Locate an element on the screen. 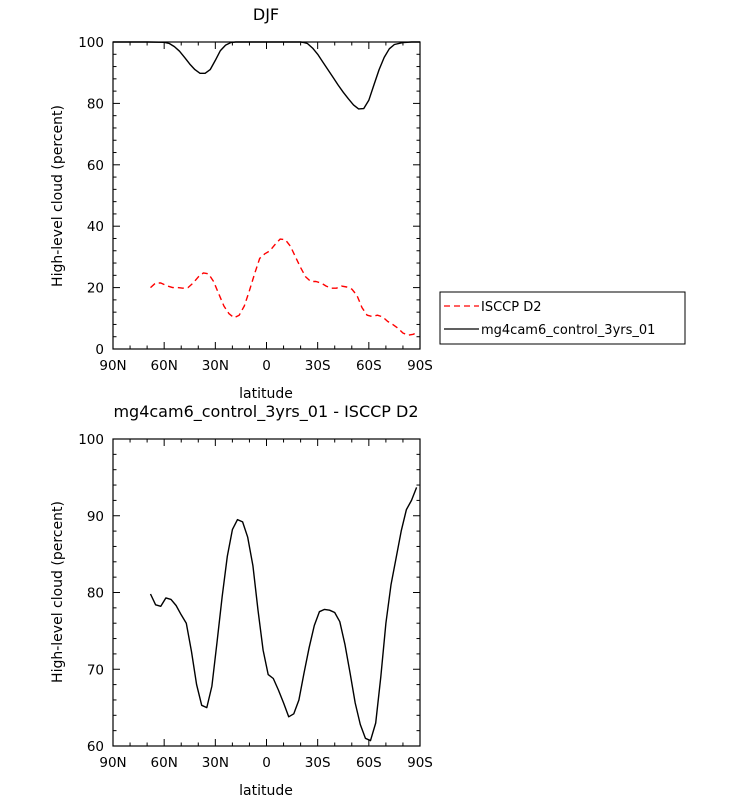 Image resolution: width=732 pixels, height=801 pixels. top-y-tick-label: 80 is located at coordinates (95, 104).